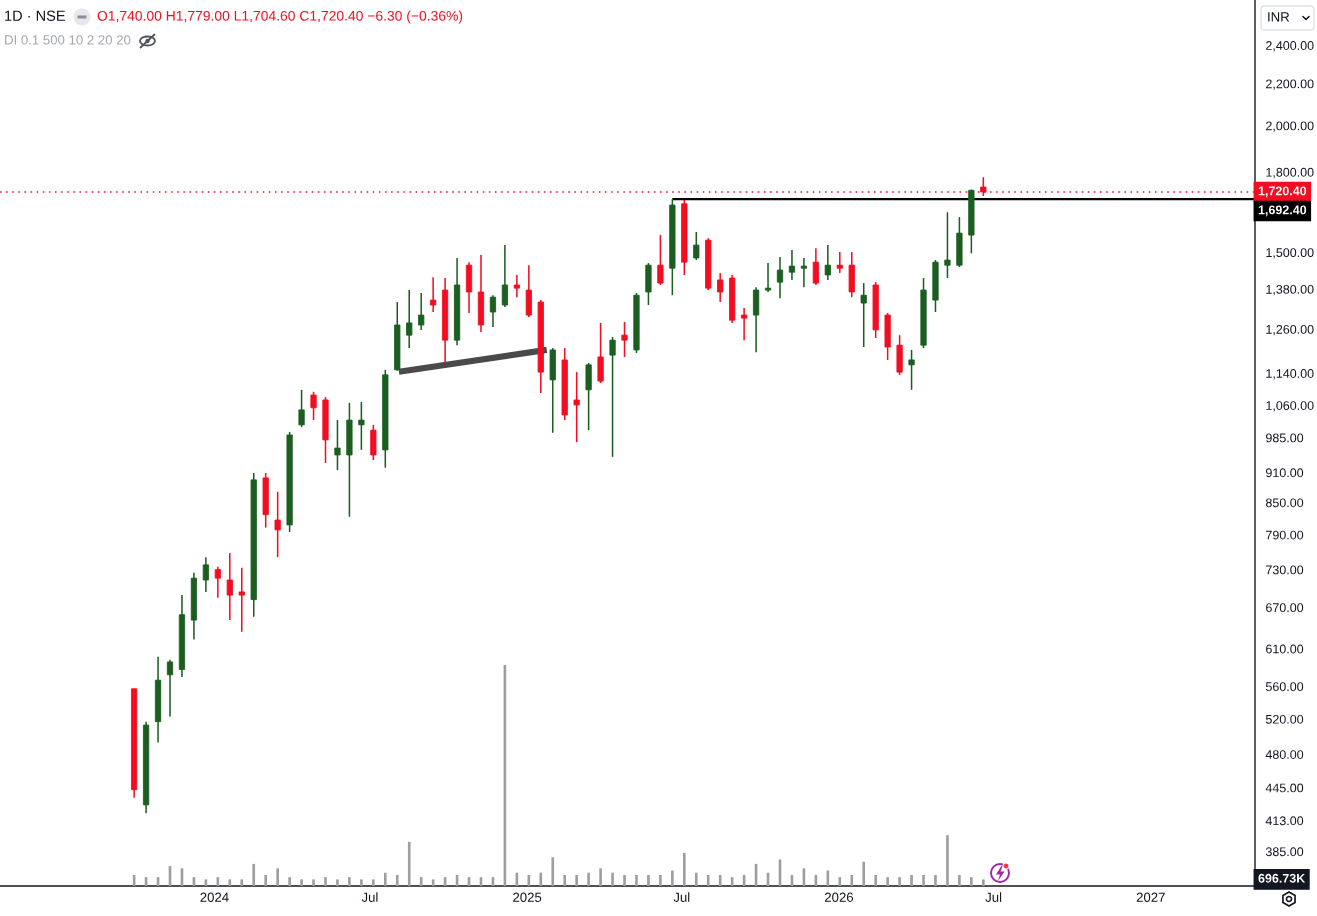  Describe the element at coordinates (1290, 406) in the screenshot. I see `y-tick-label: 1,060.00` at that location.